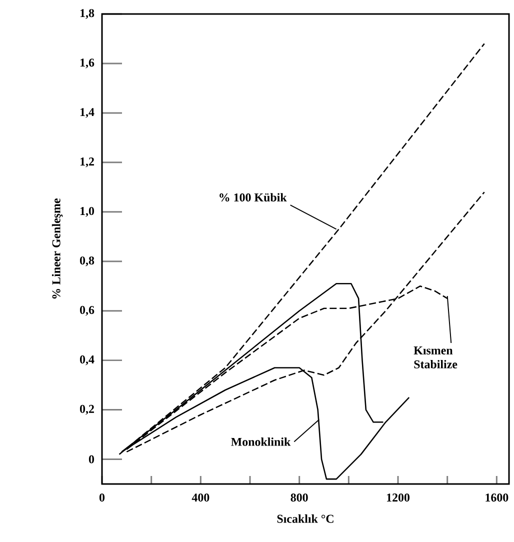 This screenshot has width=514, height=542. I want to click on x-tick-label: 400, so click(201, 498).